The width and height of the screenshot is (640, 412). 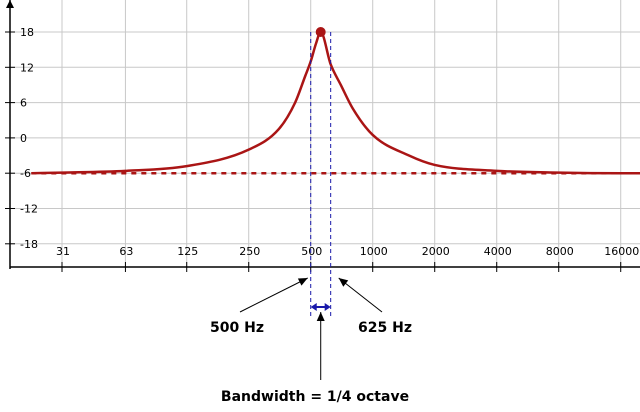 I want to click on y-axis-arrow, so click(x=10, y=4).